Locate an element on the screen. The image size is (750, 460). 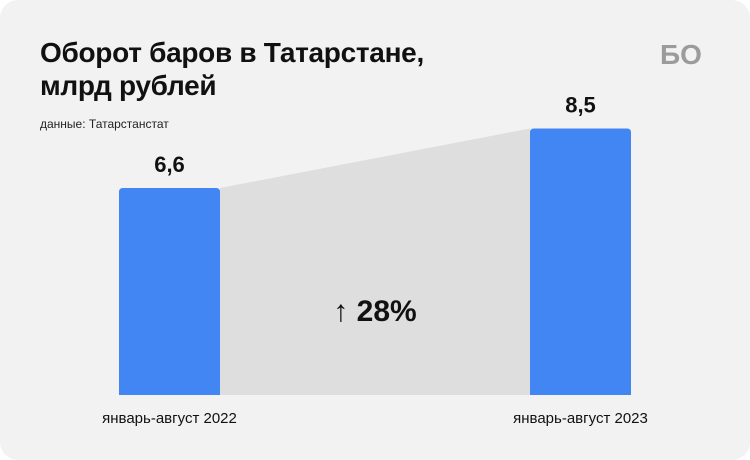
logo-text: БО is located at coordinates (681, 54).